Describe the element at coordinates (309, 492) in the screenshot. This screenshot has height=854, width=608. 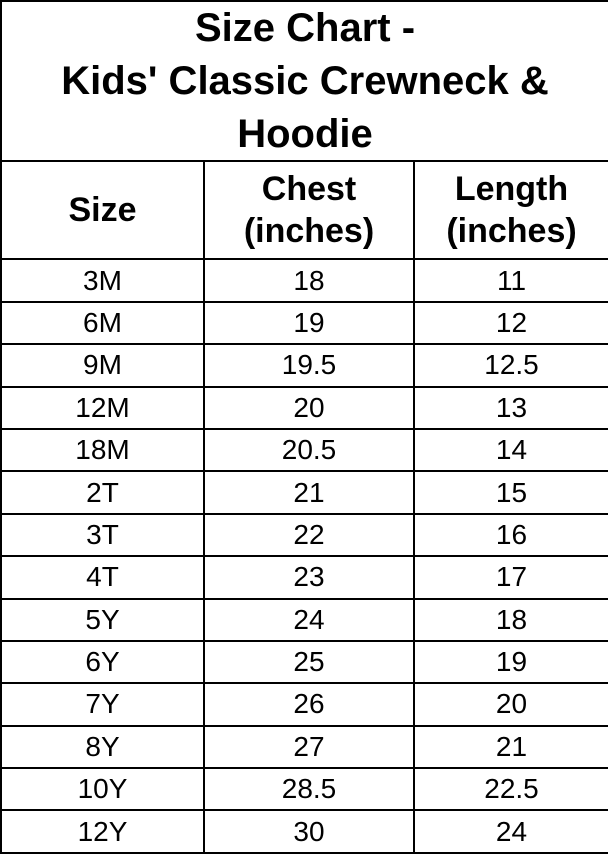
I see `chest-cell: 21` at that location.